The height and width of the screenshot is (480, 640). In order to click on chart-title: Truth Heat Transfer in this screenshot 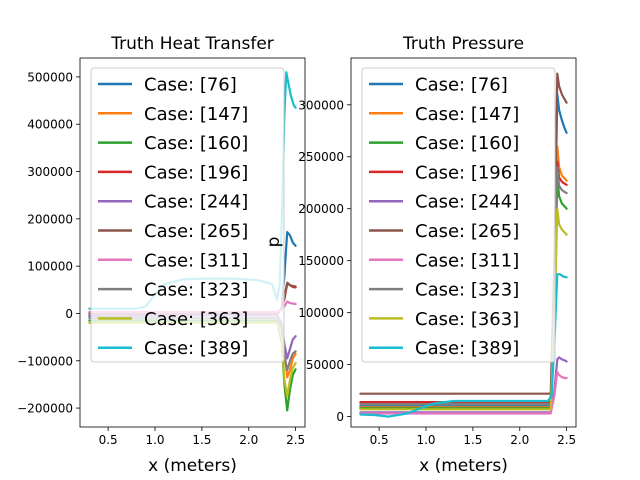, I will do `click(192, 44)`.